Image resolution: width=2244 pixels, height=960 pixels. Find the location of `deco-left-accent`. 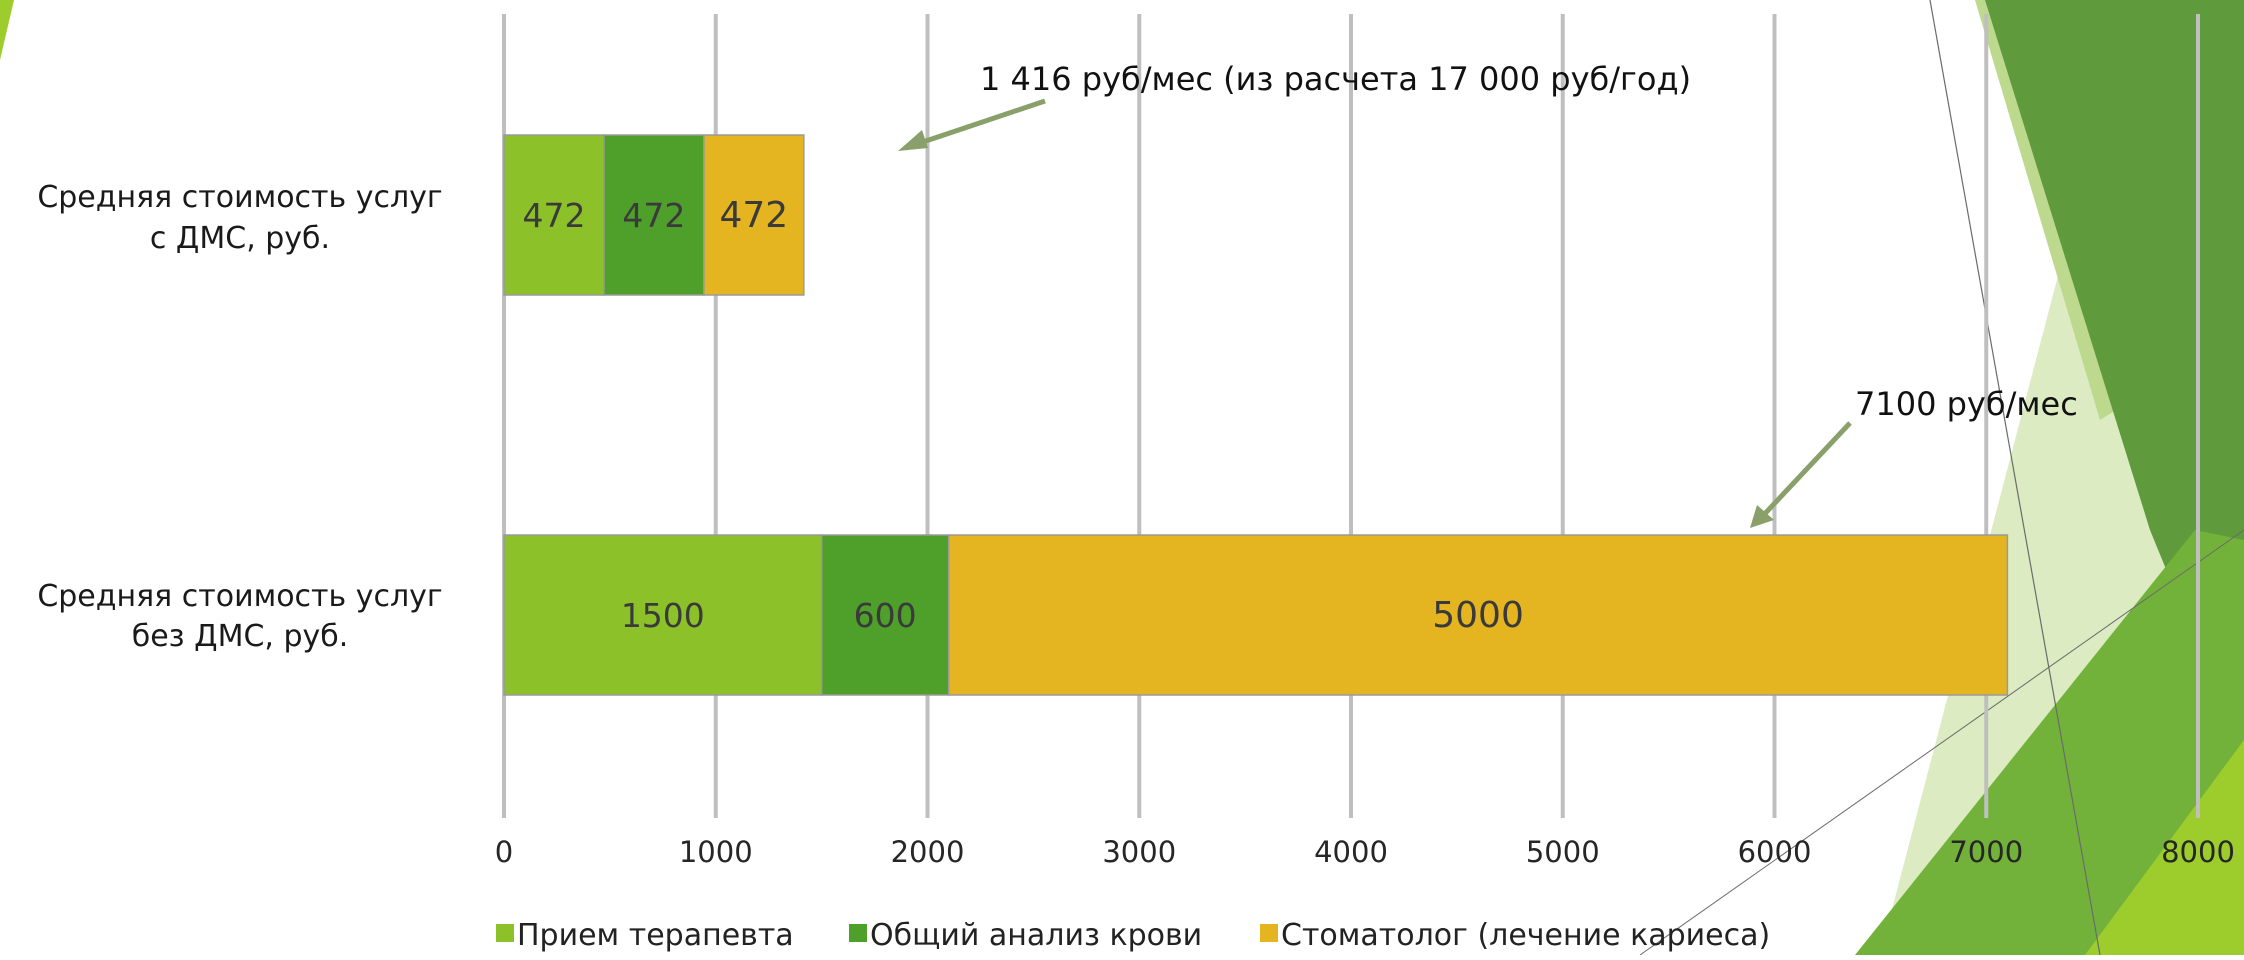

deco-left-accent is located at coordinates (7, 30).